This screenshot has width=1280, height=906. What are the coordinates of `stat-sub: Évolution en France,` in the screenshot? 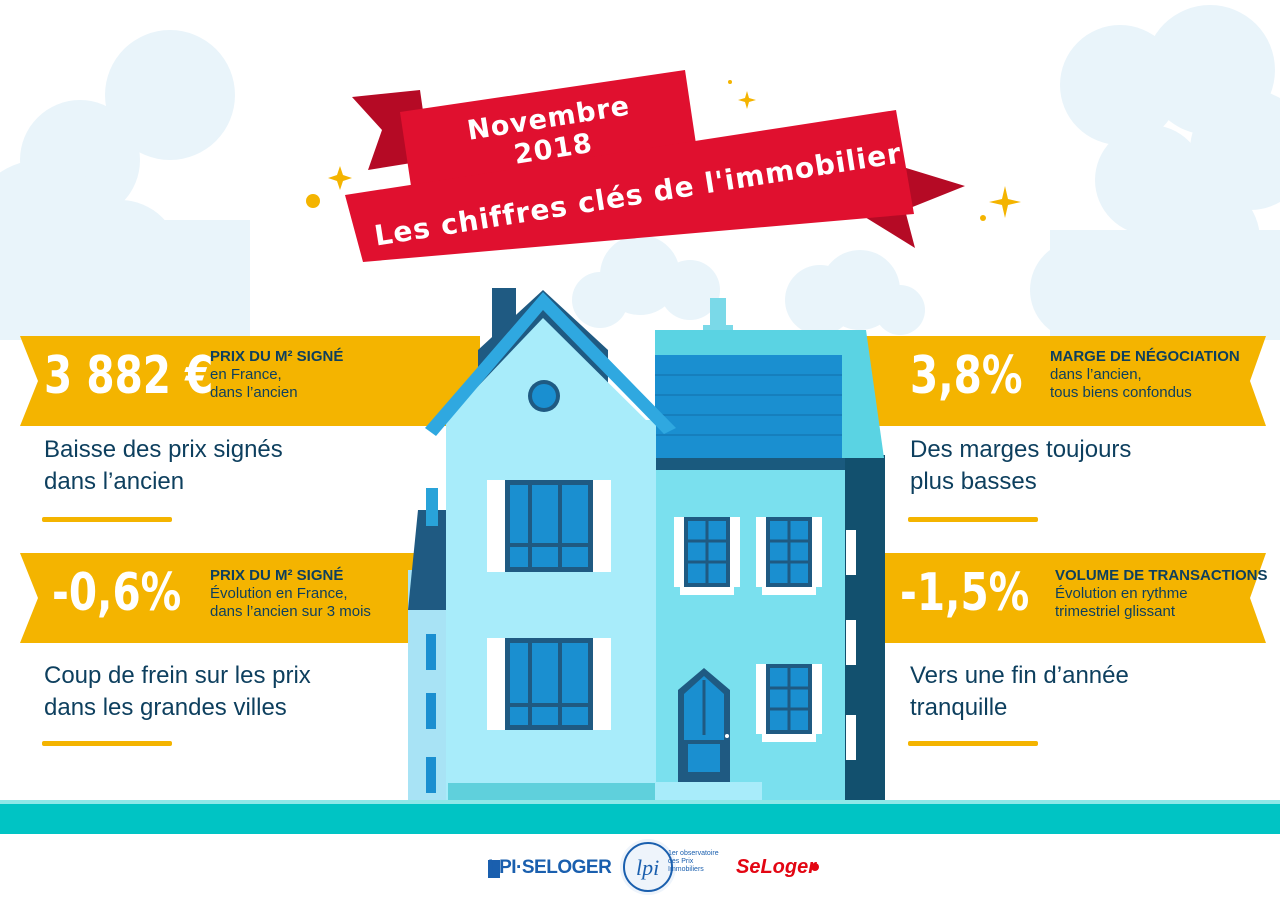 It's located at (279, 593).